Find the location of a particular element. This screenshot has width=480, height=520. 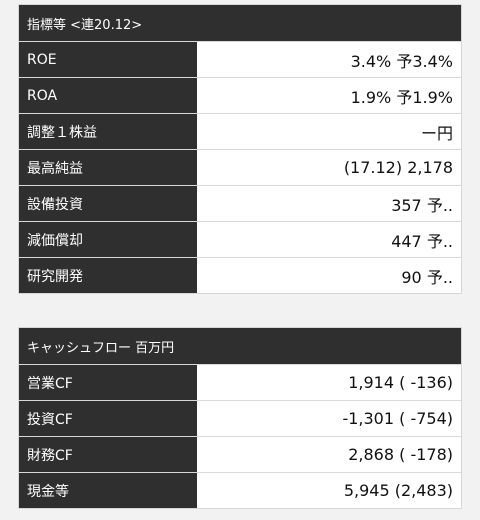

indicator-row-record-net-income: 最高純益 (17.12) 2,178 is located at coordinates (240, 167).